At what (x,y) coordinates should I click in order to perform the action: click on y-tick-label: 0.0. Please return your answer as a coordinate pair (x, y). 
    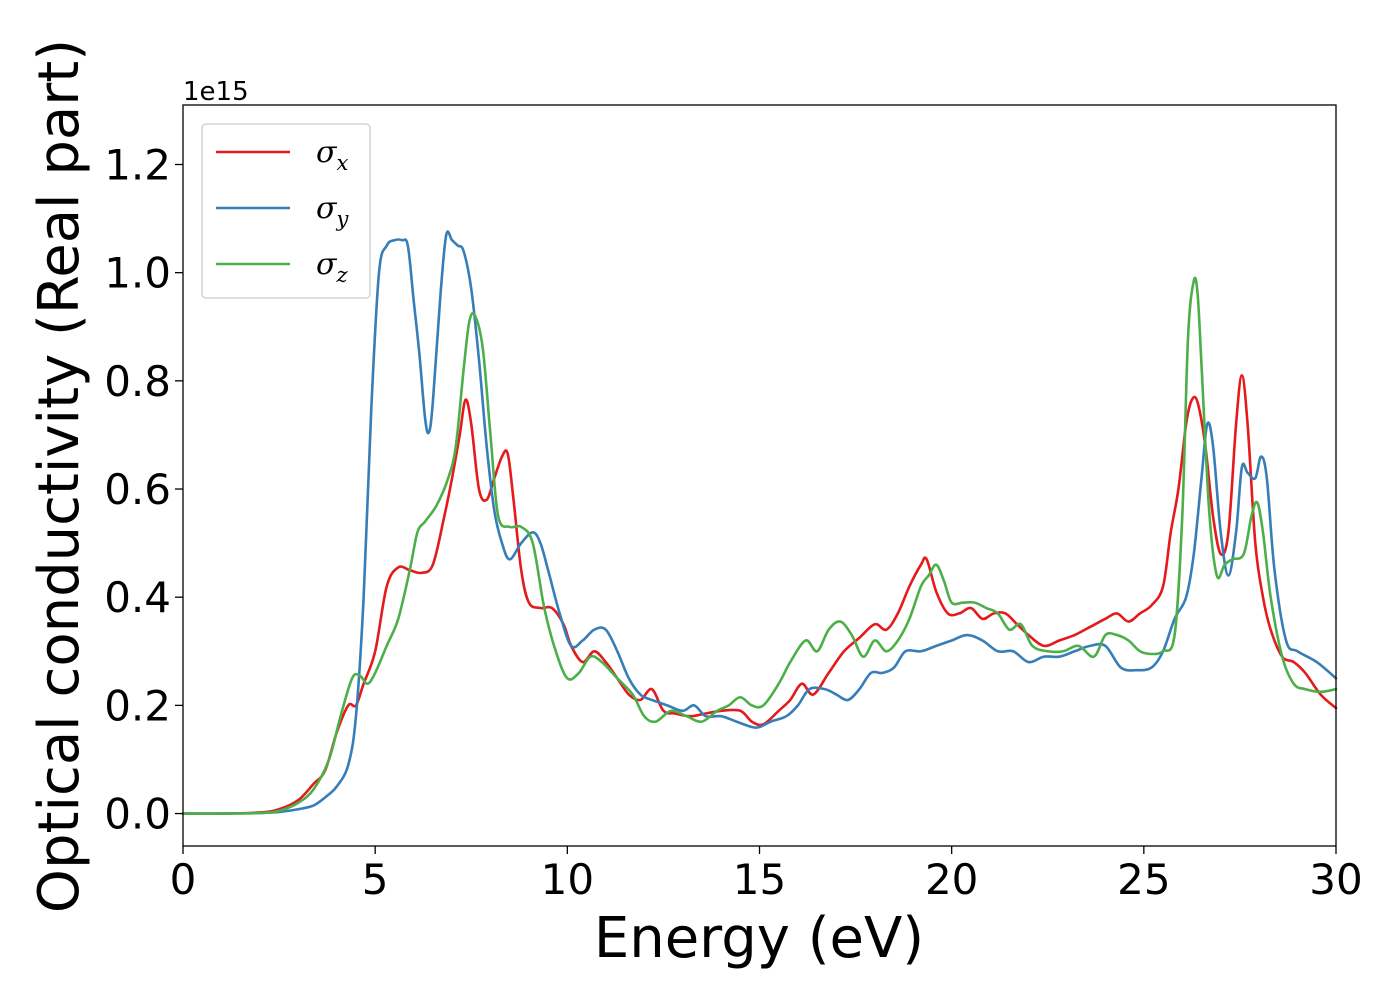
    Looking at the image, I should click on (137, 814).